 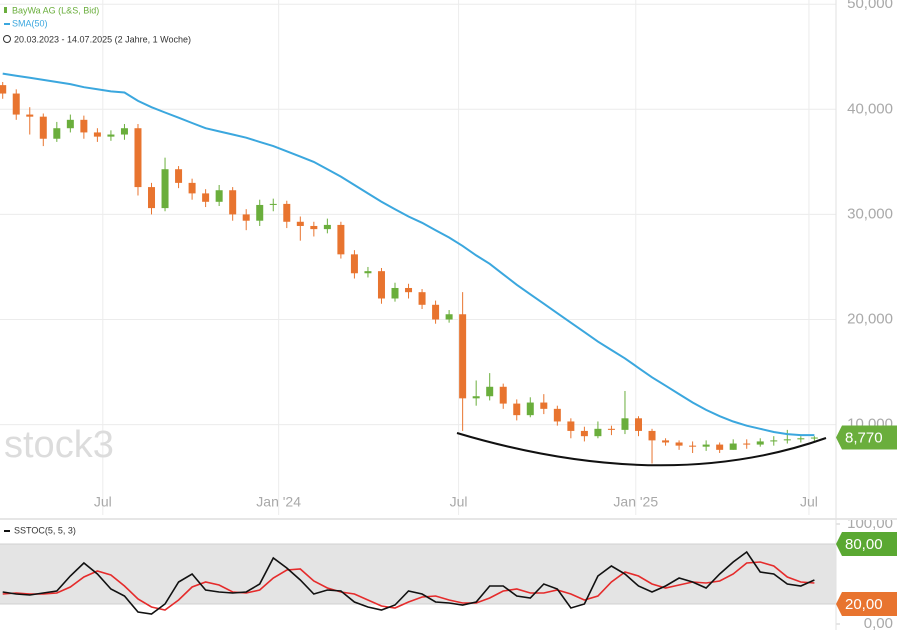 What do you see at coordinates (278, 502) in the screenshot?
I see `x-tick-label: Jan '24` at bounding box center [278, 502].